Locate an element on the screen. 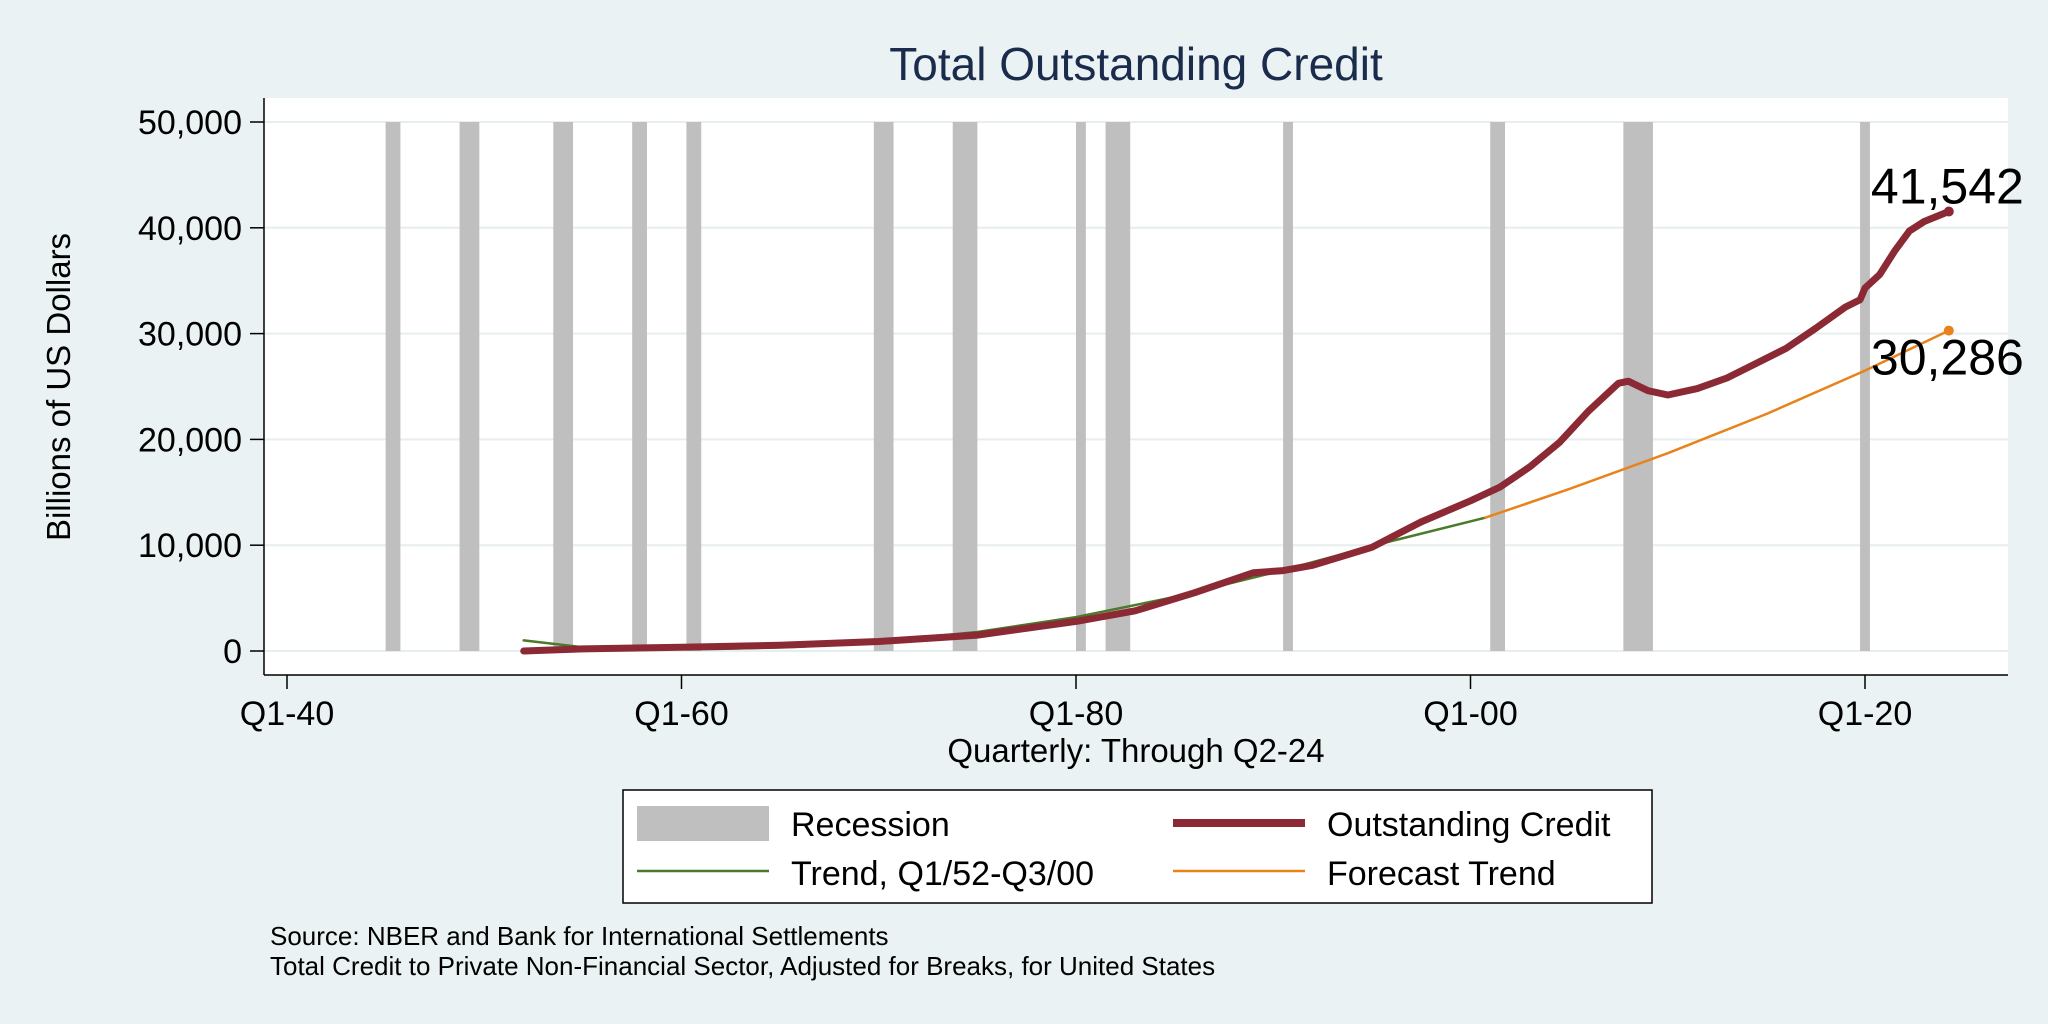  series-line-forecast-trend is located at coordinates (1717, 424).